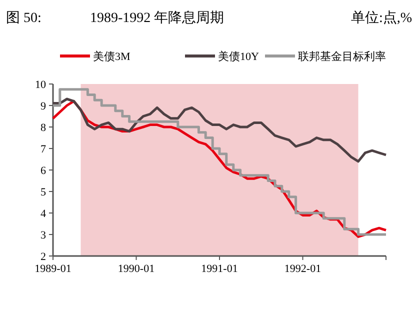  What do you see at coordinates (342, 56) in the screenshot?
I see `legend-label: 联邦基金目标利率` at bounding box center [342, 56].